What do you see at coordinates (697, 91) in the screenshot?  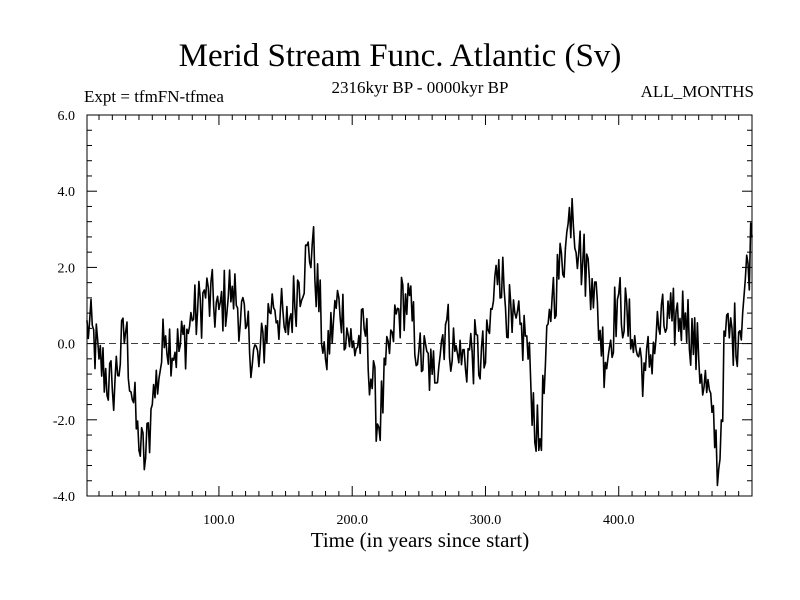 I see `months-label: ALL_MONTHS` at bounding box center [697, 91].